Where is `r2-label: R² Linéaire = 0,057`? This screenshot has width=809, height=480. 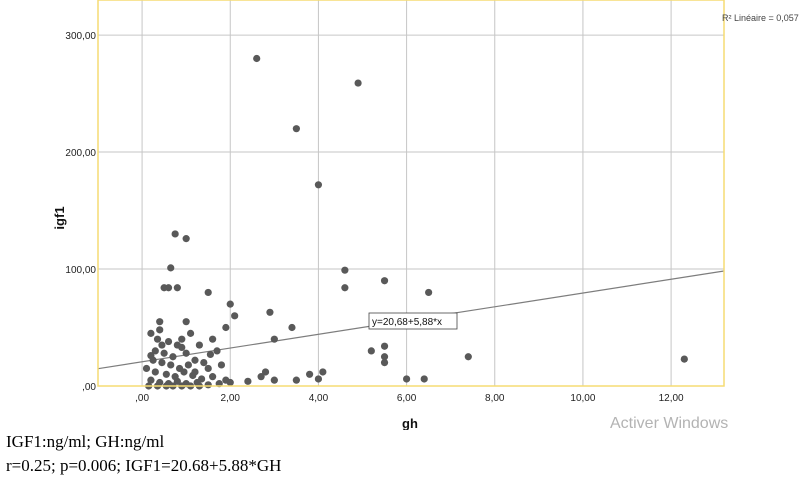
r2-label: R² Linéaire = 0,057 is located at coordinates (760, 18).